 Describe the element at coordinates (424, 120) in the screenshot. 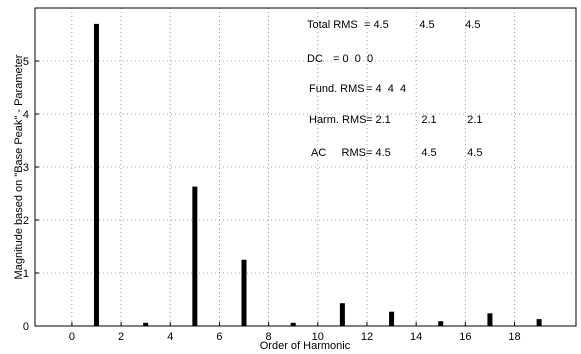

I see `annotation-harm-rms-values: = 2.1 2.1 2.1` at that location.